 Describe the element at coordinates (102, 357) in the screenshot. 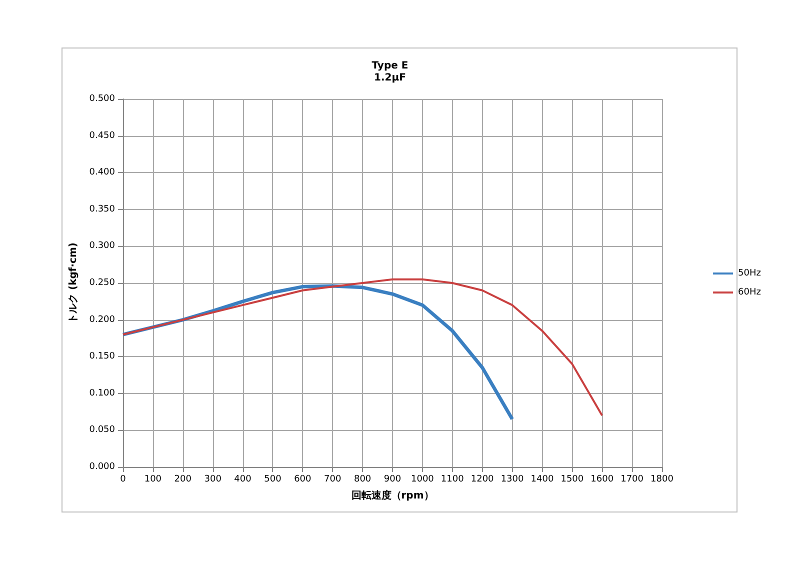

I see `y-tick-label: 0.150` at that location.